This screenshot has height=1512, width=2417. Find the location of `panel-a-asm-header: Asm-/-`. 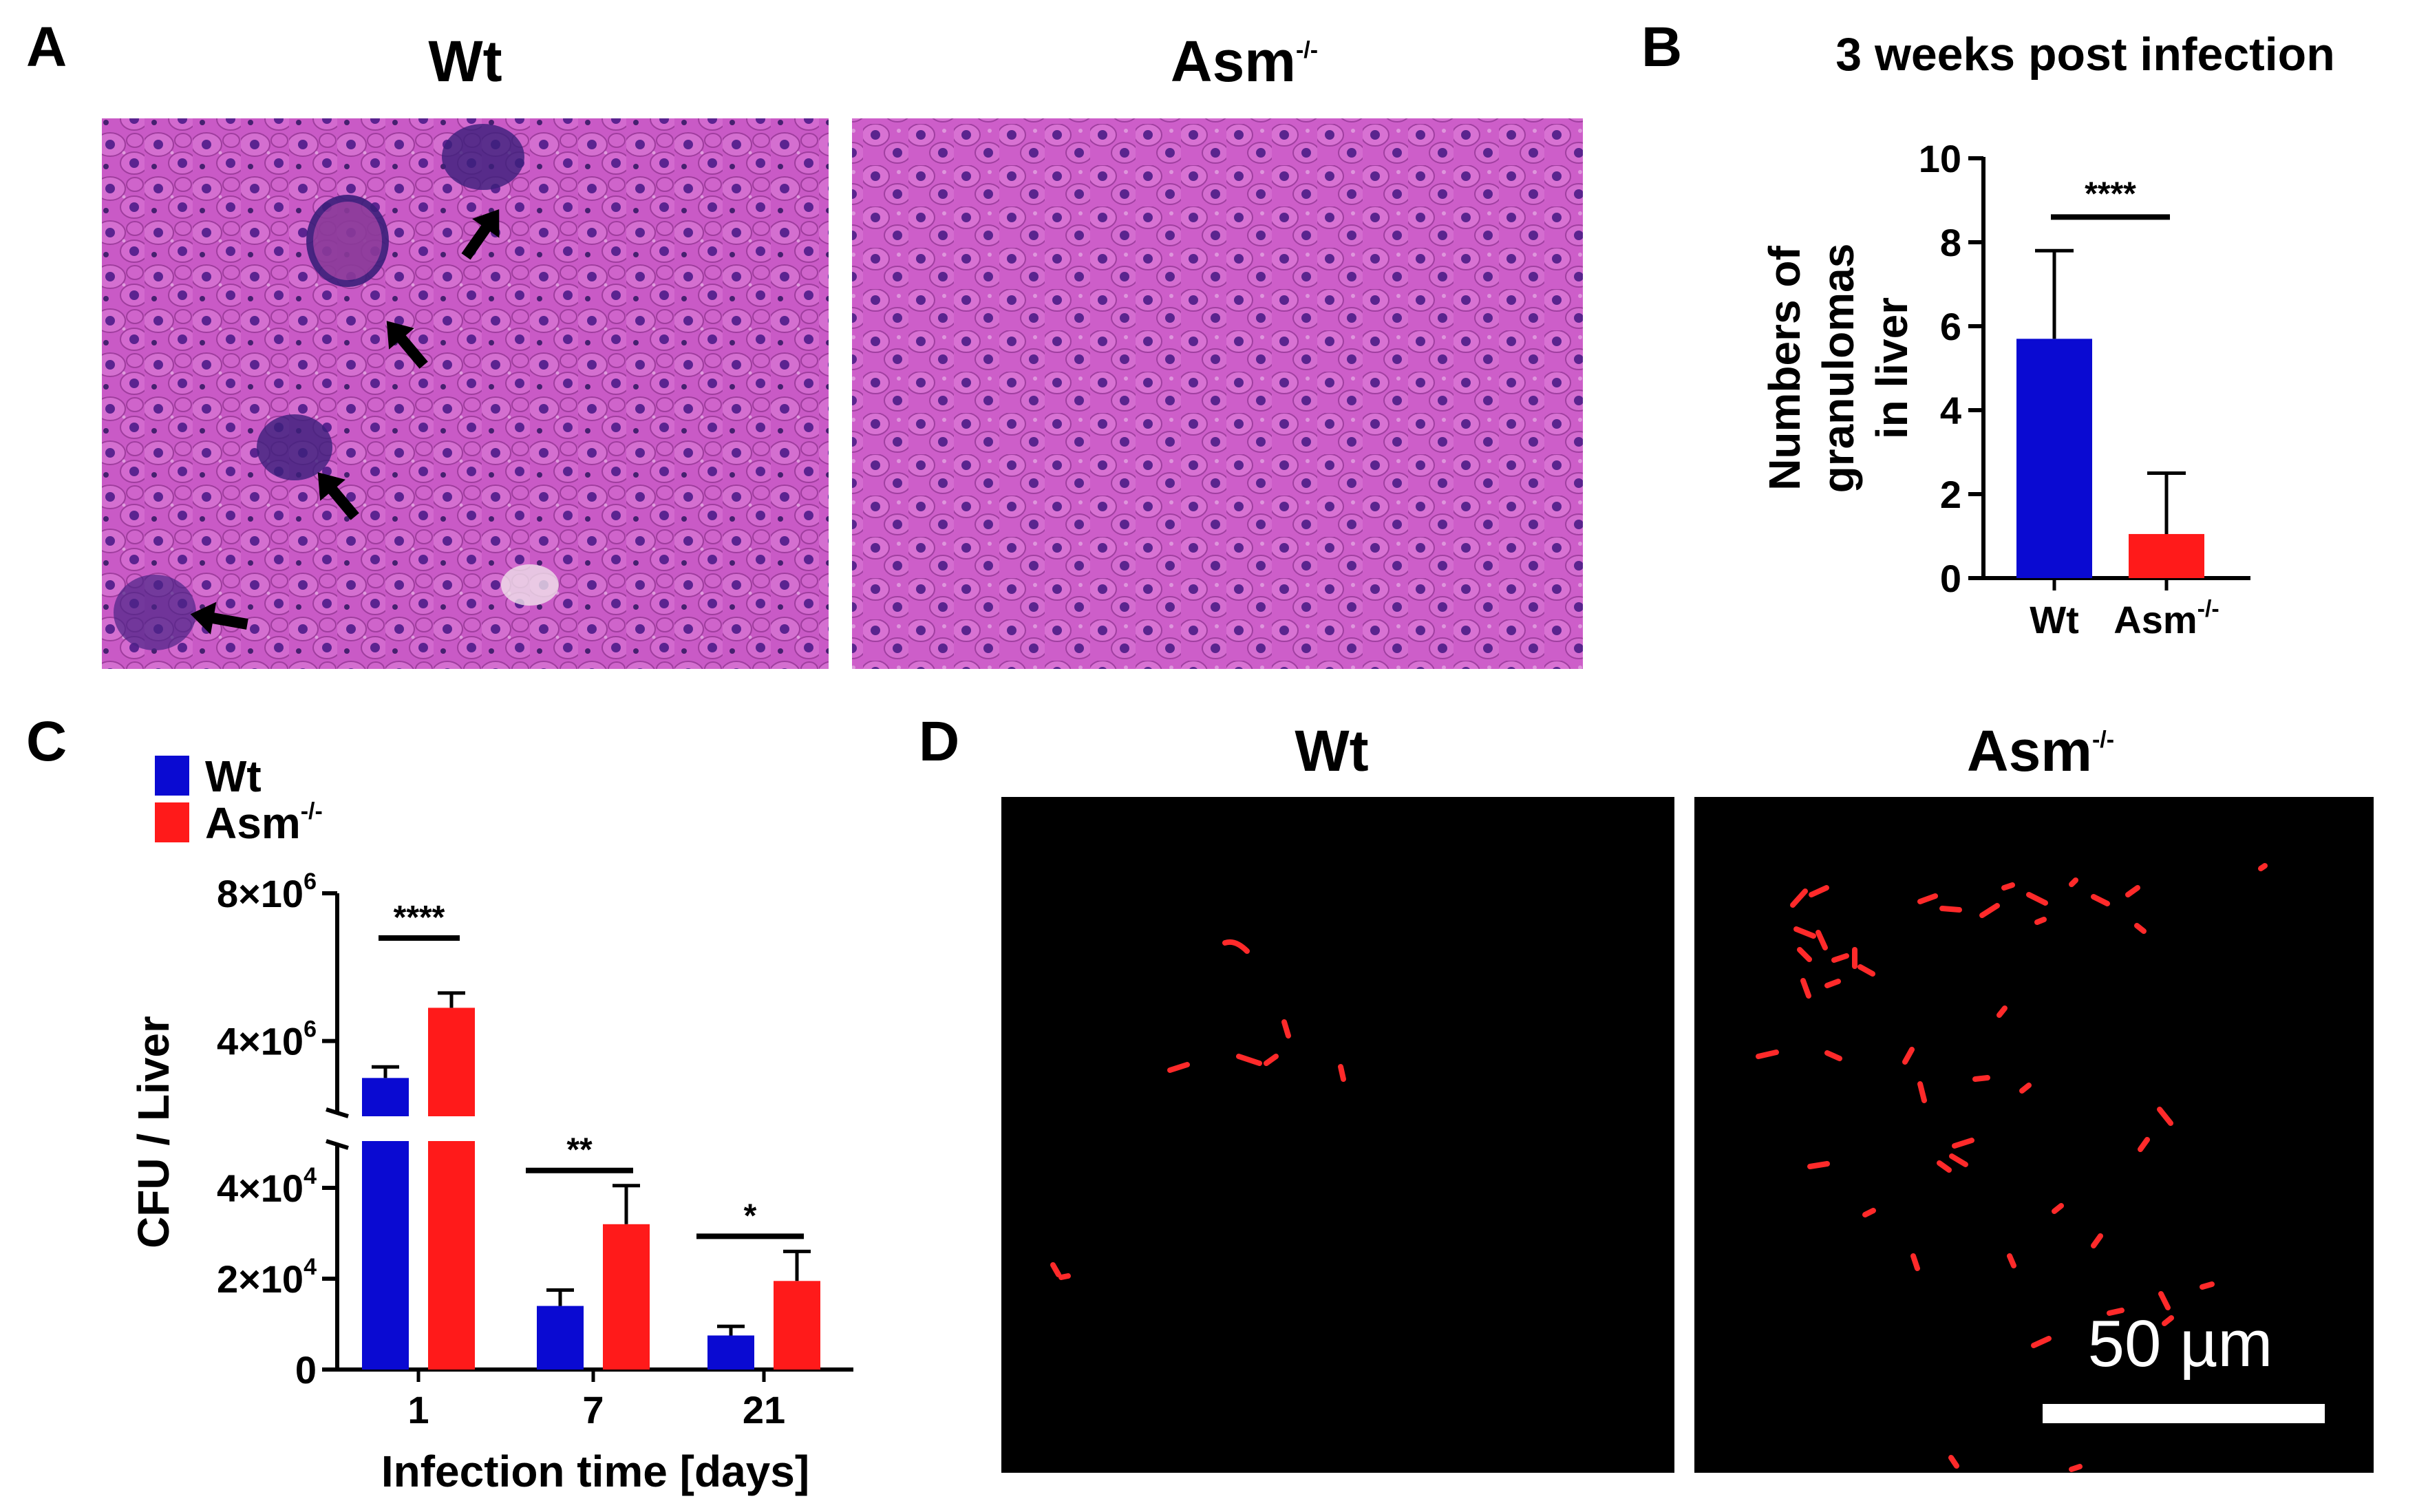

panel-a-asm-header: Asm-/- is located at coordinates (1244, 61).